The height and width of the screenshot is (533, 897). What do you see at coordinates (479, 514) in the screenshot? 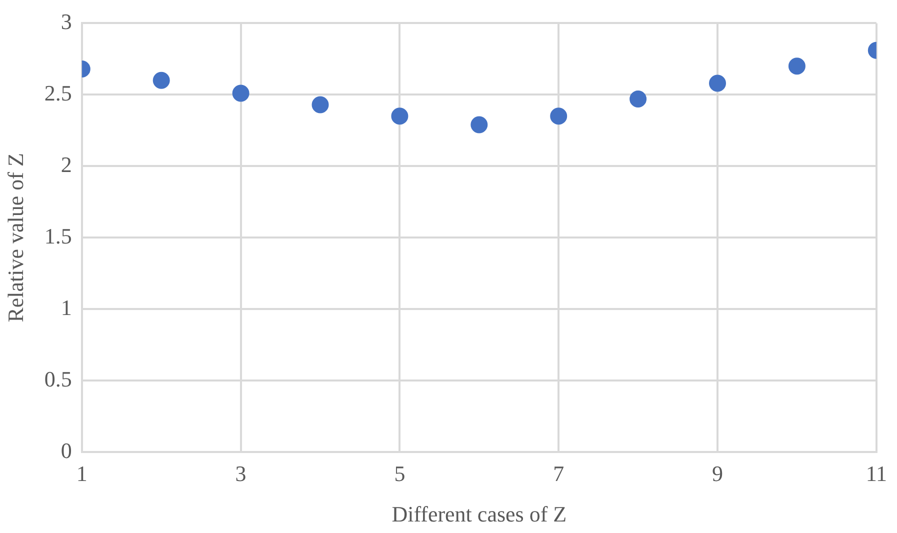
I see `x-axis-title: Different cases of Z` at bounding box center [479, 514].